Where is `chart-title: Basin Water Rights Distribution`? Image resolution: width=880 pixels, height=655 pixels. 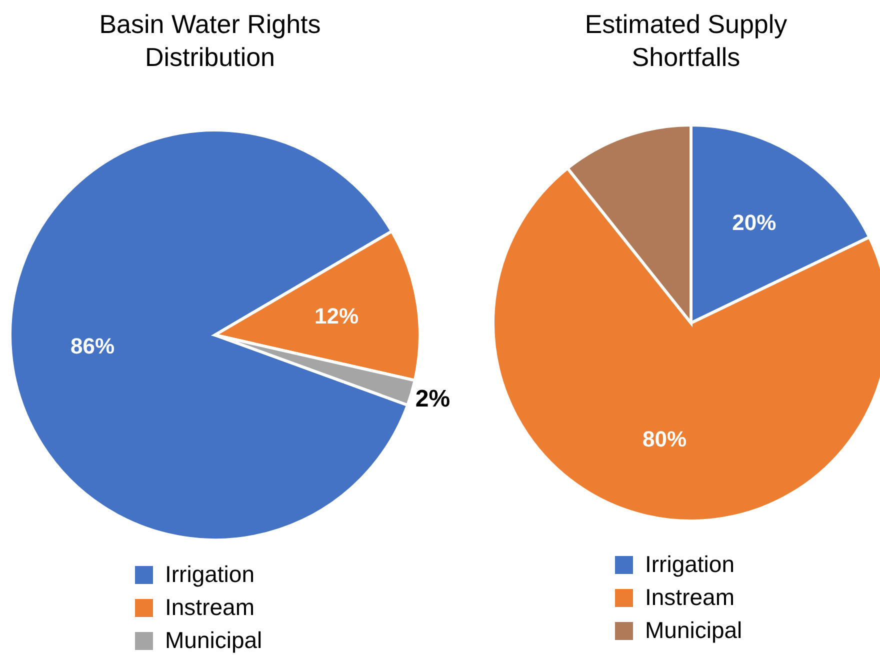
chart-title: Basin Water Rights Distribution is located at coordinates (210, 41).